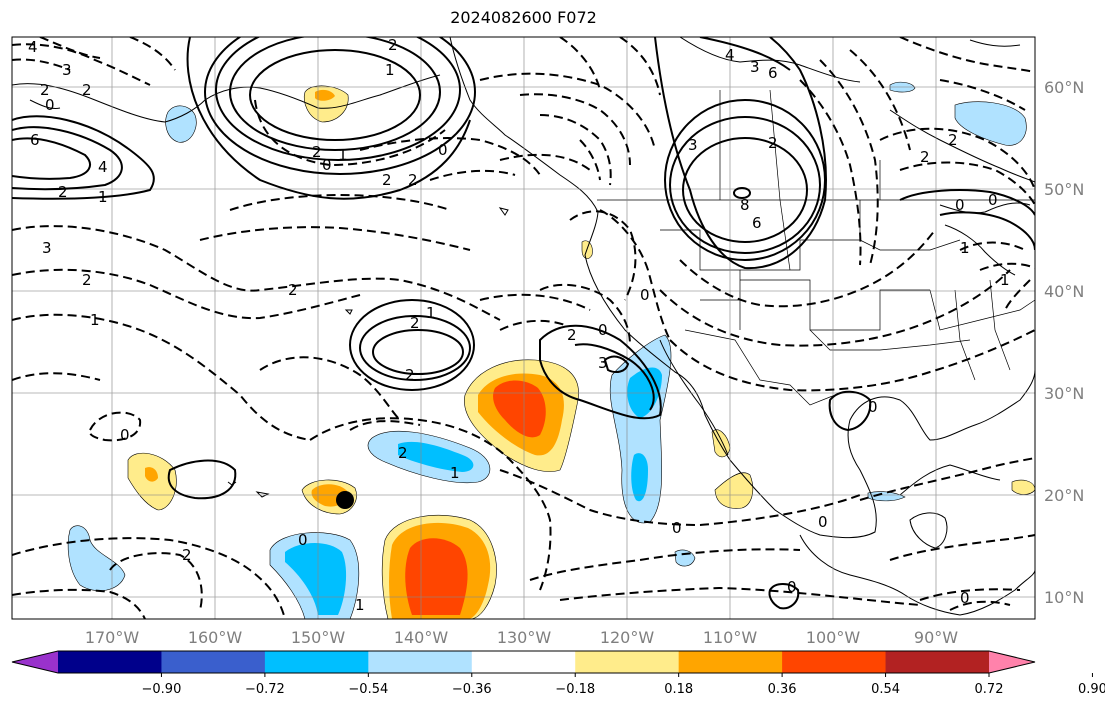 This screenshot has width=1105, height=712. I want to click on colorbar-tick-label: −0.90, so click(162, 689).